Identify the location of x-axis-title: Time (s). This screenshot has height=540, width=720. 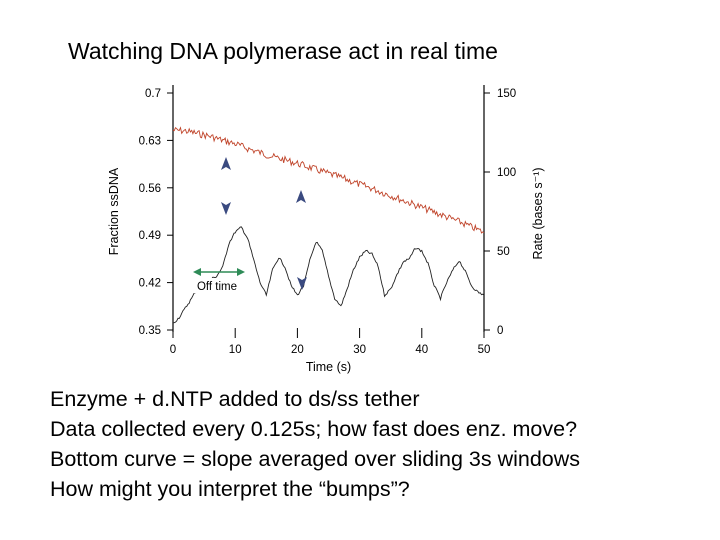
(328, 367).